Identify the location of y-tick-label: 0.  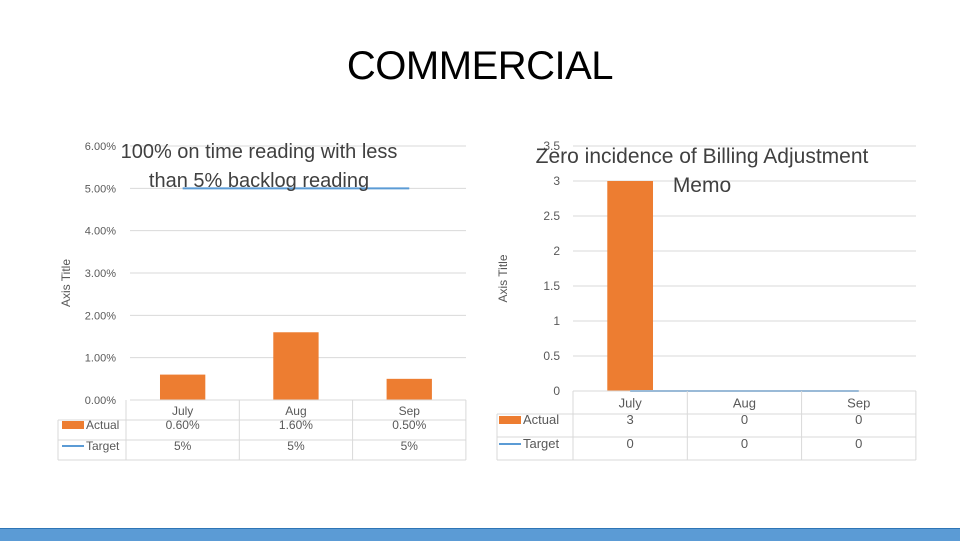
(556, 391).